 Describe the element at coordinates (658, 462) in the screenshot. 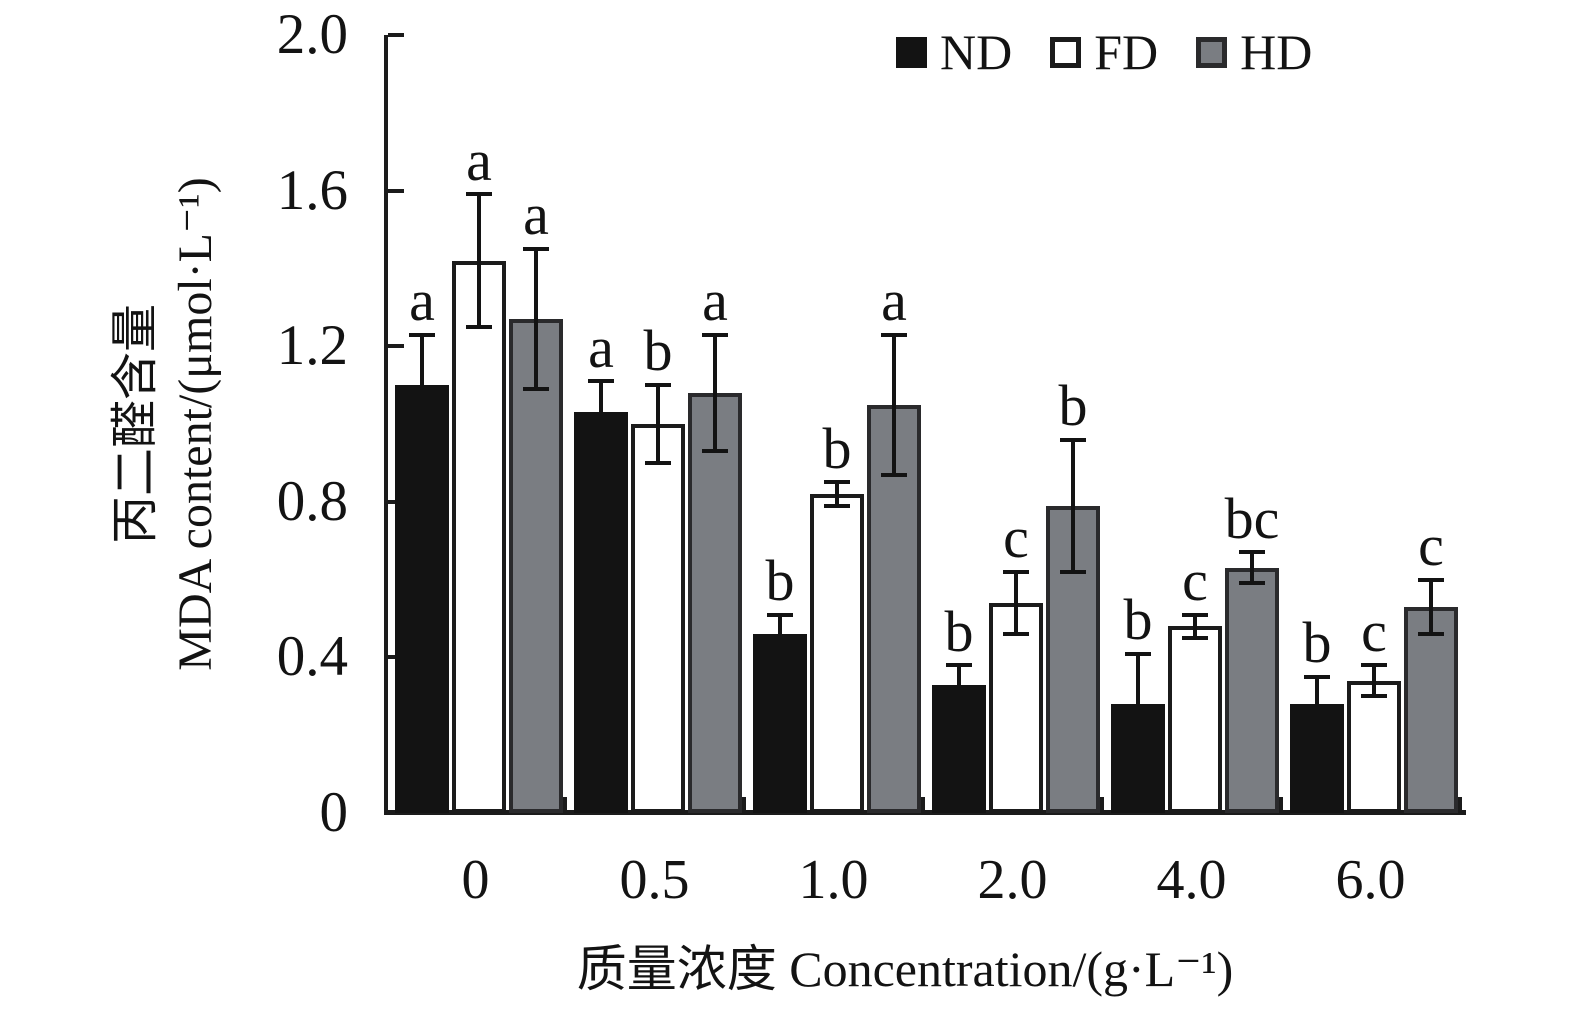

I see `error-cap-bottom-FD-0.5` at that location.